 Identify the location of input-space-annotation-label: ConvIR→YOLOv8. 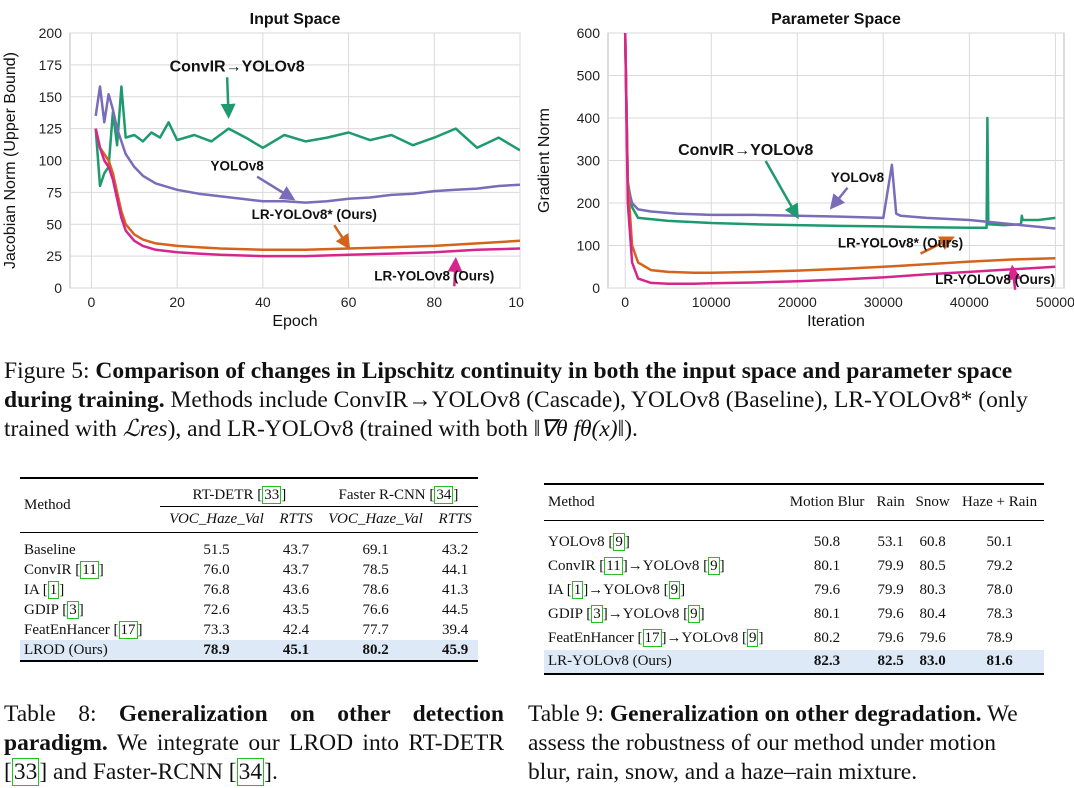
(237, 66).